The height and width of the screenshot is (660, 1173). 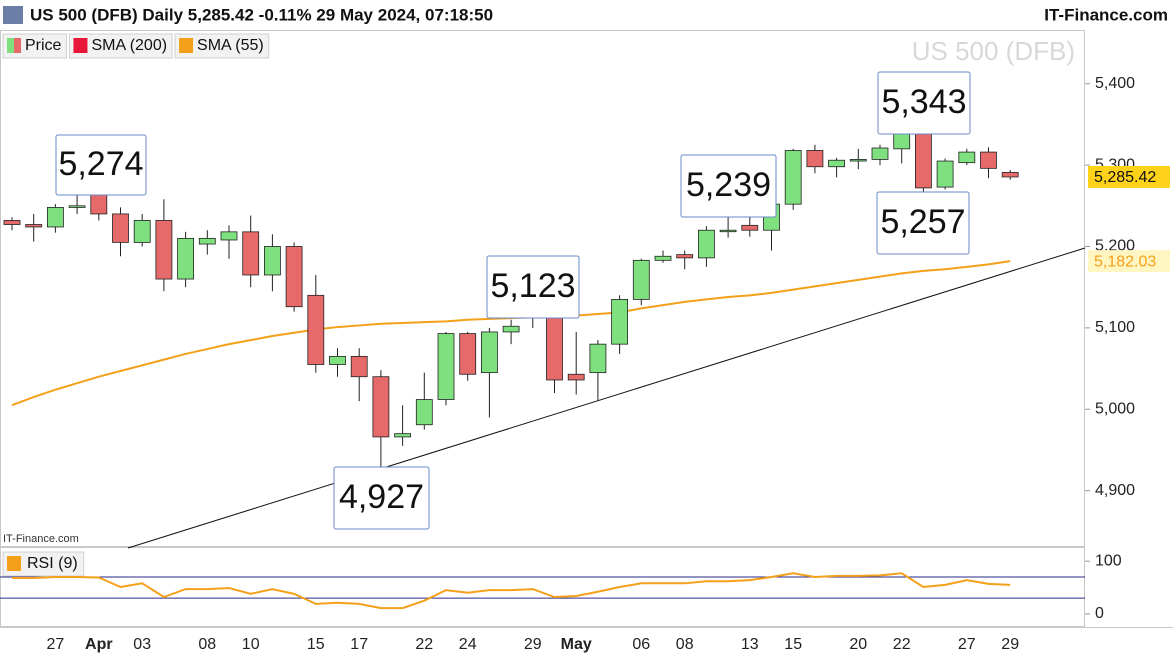 I want to click on x-tick-label: 10, so click(x=251, y=644).